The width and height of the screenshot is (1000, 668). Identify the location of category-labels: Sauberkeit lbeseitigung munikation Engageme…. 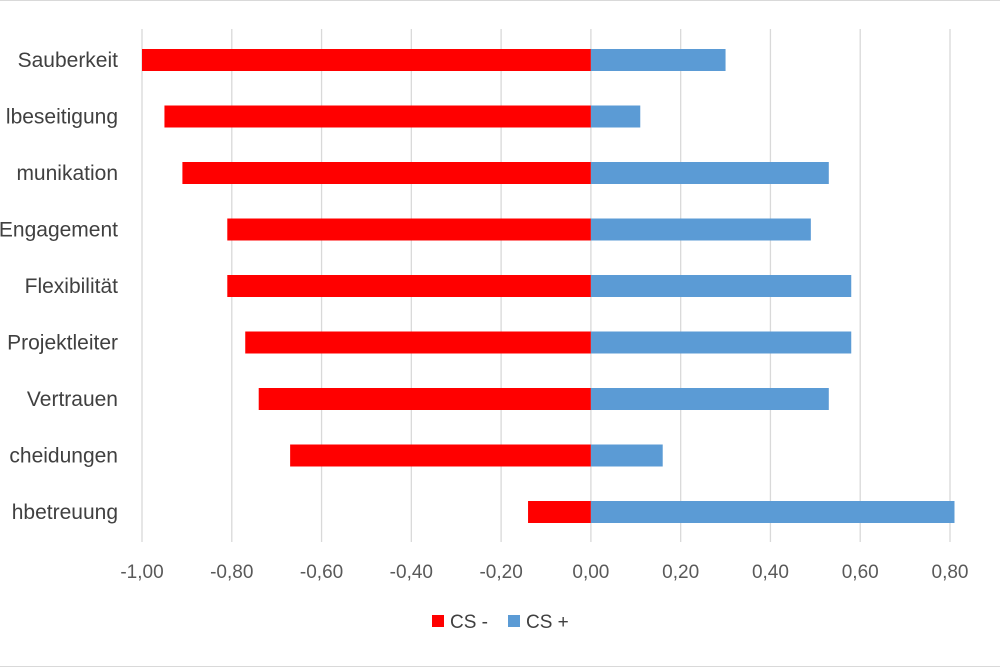
(59, 286).